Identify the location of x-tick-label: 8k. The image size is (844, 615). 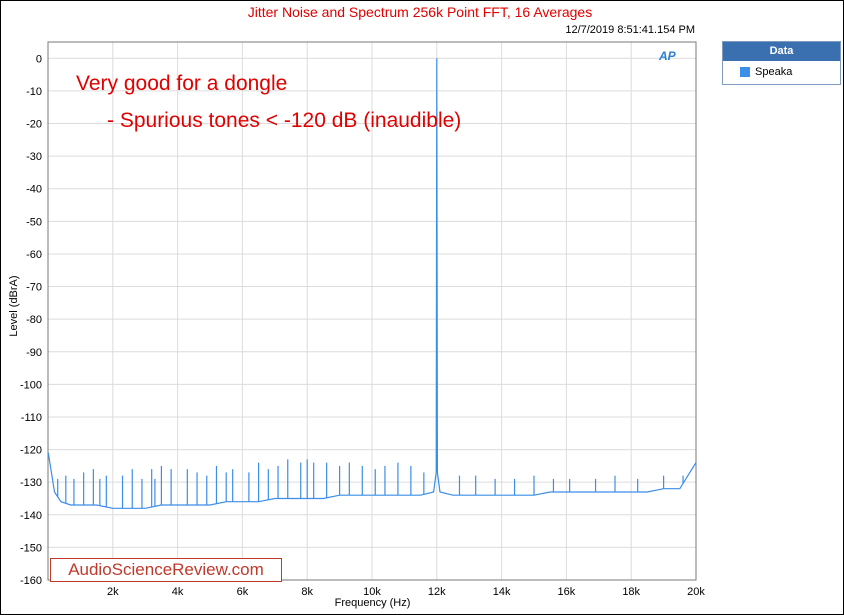
(307, 592).